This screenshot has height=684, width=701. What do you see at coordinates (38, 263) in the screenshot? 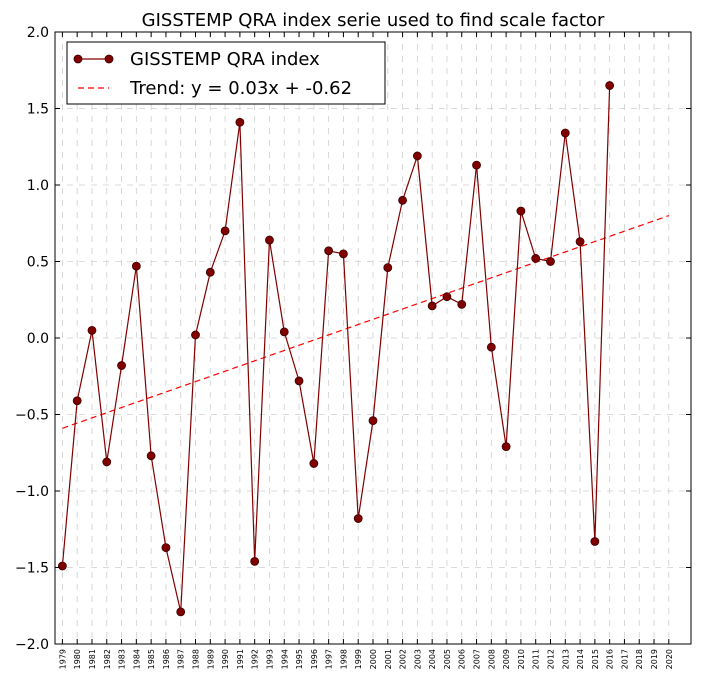
I see `y-tick-label: 0.5` at bounding box center [38, 263].